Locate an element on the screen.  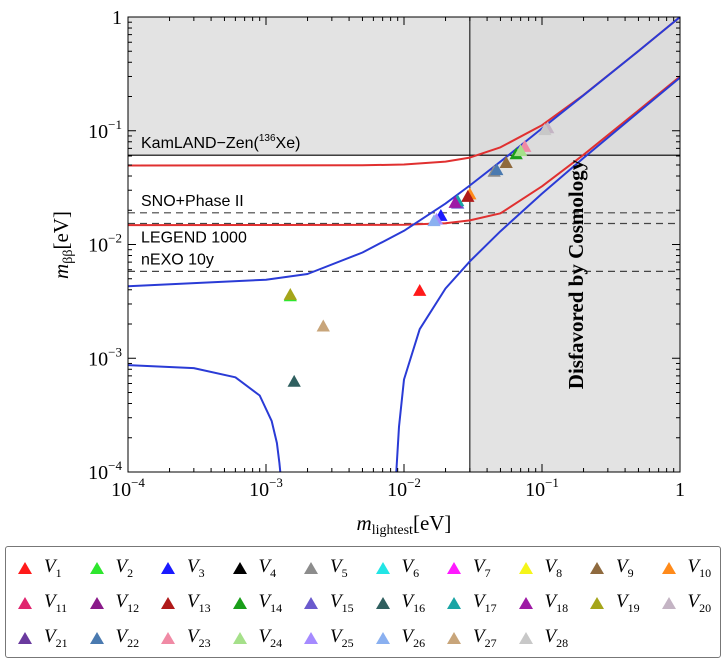
point-v28 is located at coordinates (545, 129).